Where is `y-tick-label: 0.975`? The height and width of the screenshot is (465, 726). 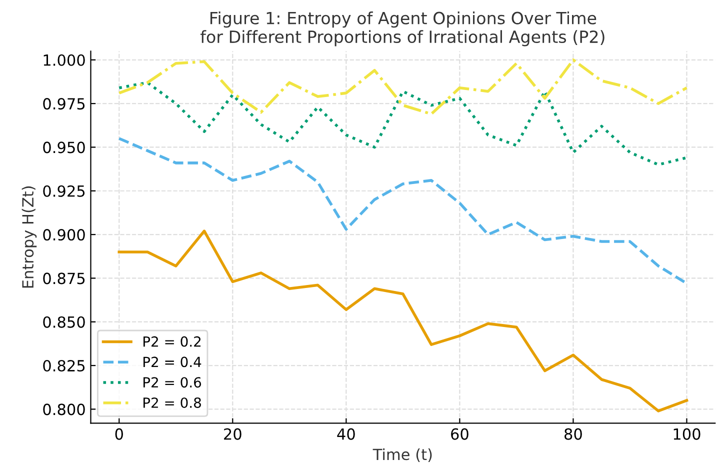 y-tick-label: 0.975 is located at coordinates (64, 104).